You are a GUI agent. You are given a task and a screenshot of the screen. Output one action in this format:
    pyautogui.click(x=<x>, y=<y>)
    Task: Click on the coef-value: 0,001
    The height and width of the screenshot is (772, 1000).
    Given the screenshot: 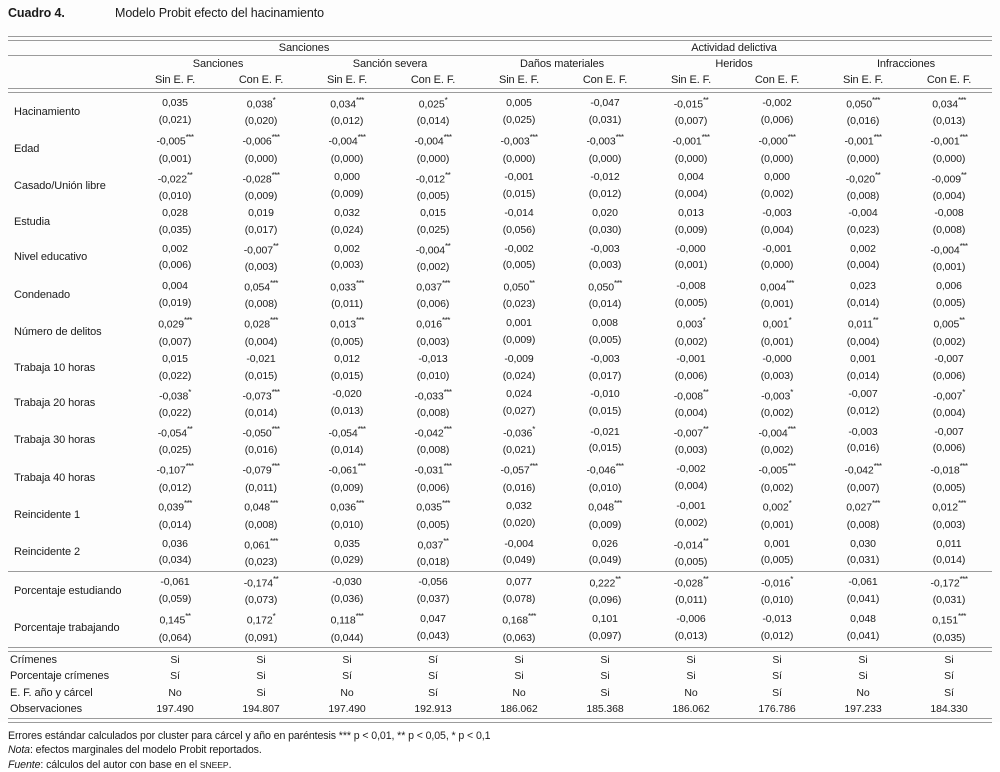 What is the action you would take?
    pyautogui.click(x=777, y=543)
    